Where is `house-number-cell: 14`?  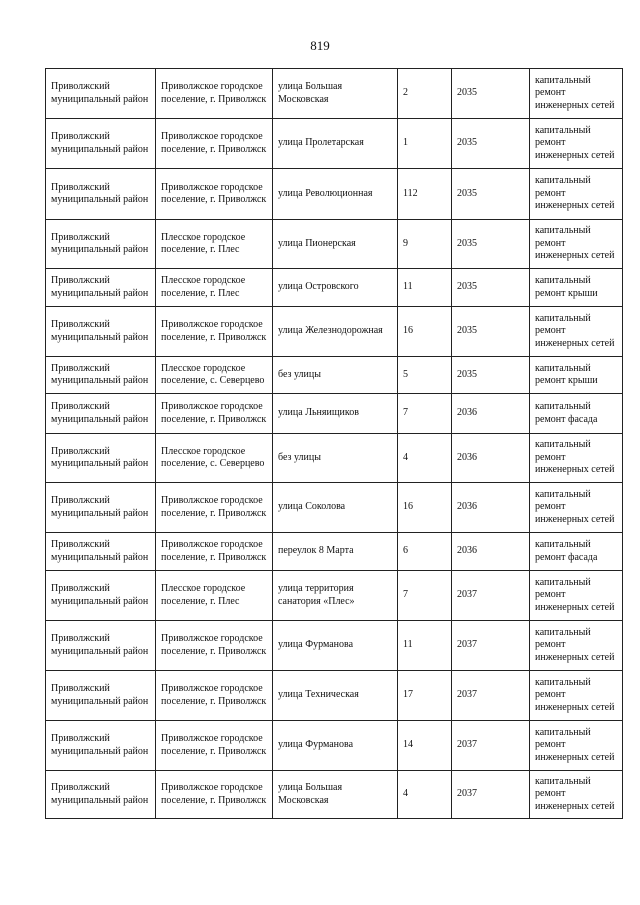
house-number-cell: 14 is located at coordinates (424, 745).